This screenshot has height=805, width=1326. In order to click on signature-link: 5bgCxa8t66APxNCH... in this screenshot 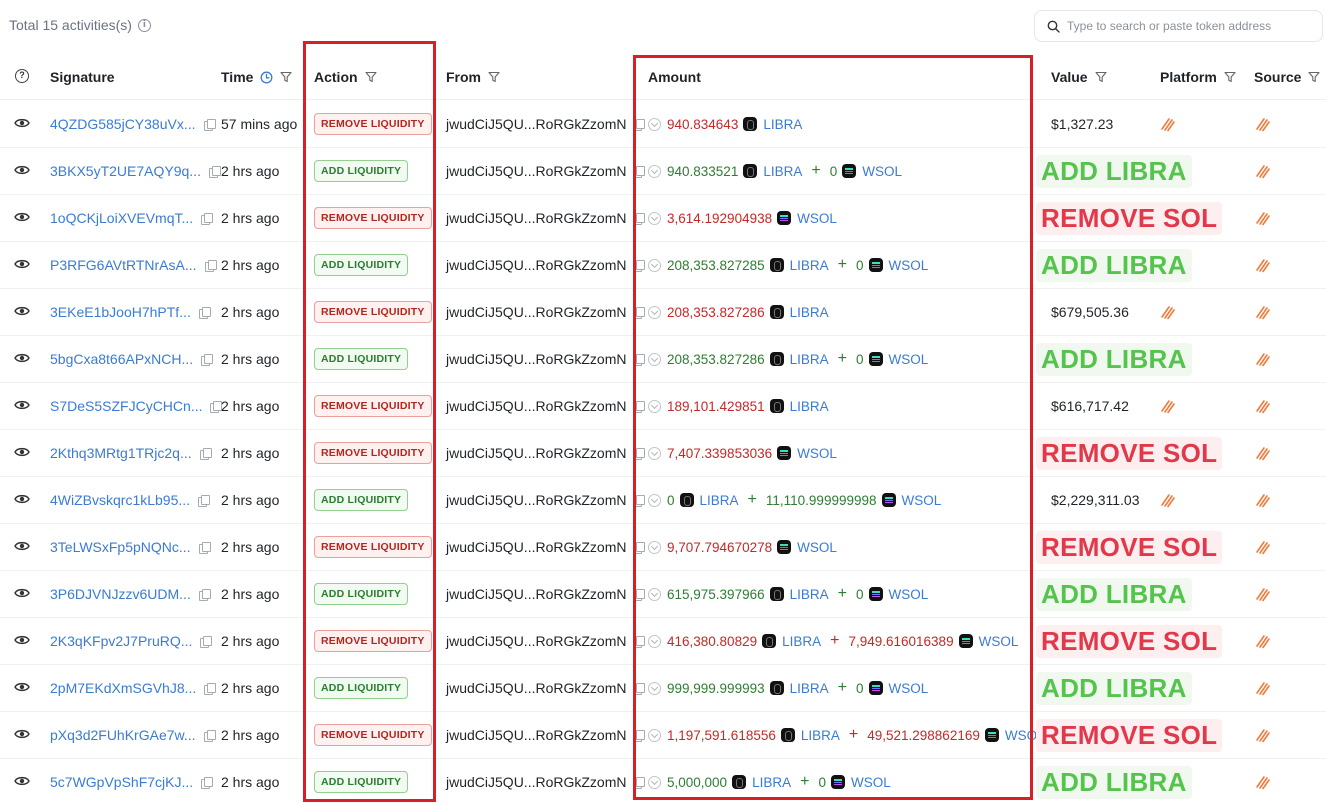, I will do `click(122, 359)`.